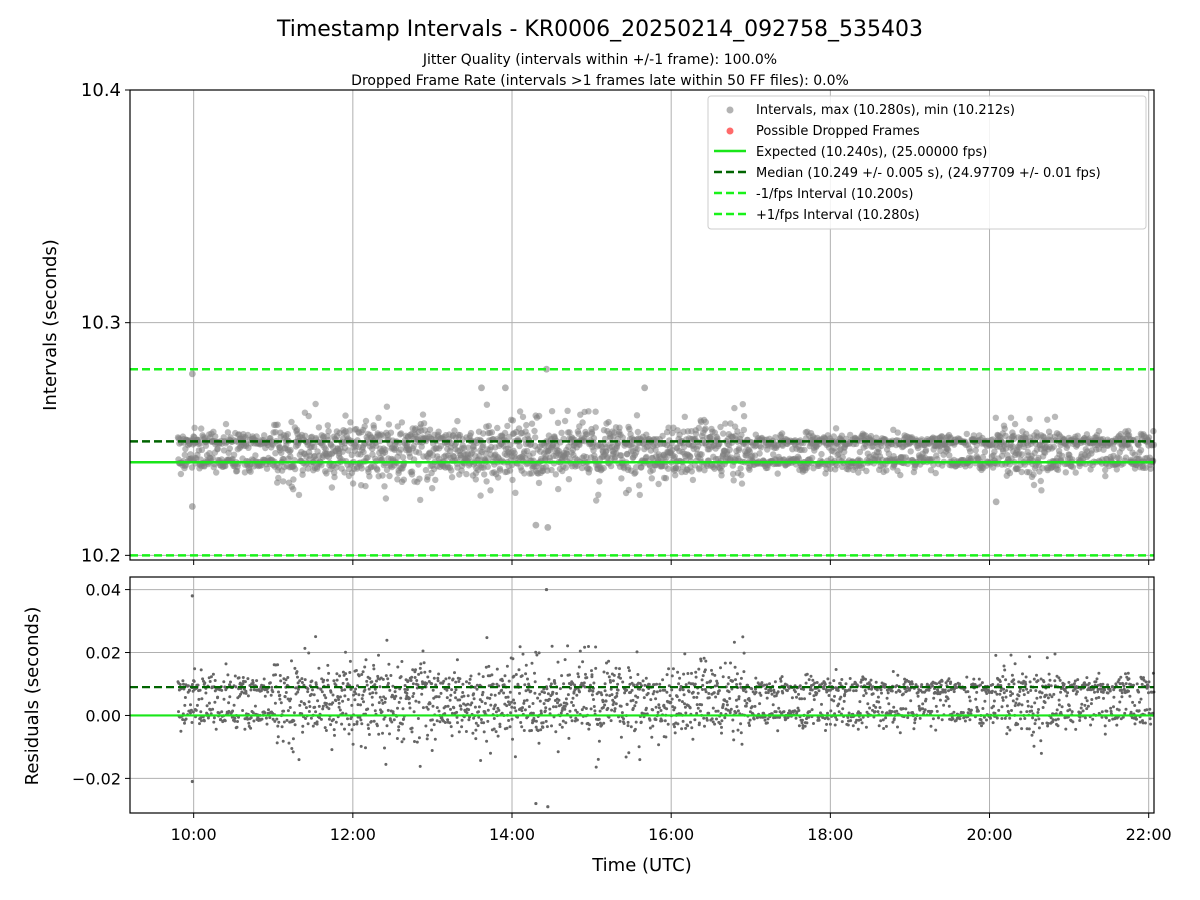 This screenshot has height=900, width=1200. I want to click on interval-outlier-point, so click(505, 388).